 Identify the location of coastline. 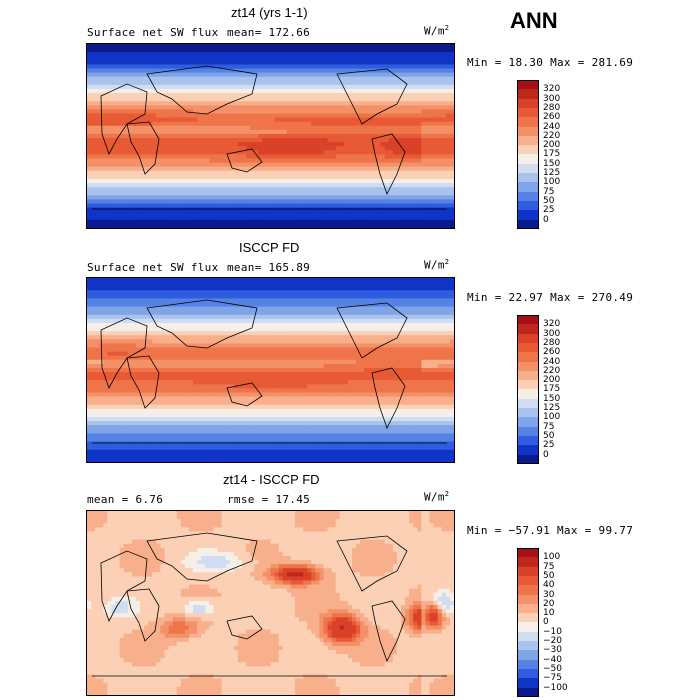
(244, 160).